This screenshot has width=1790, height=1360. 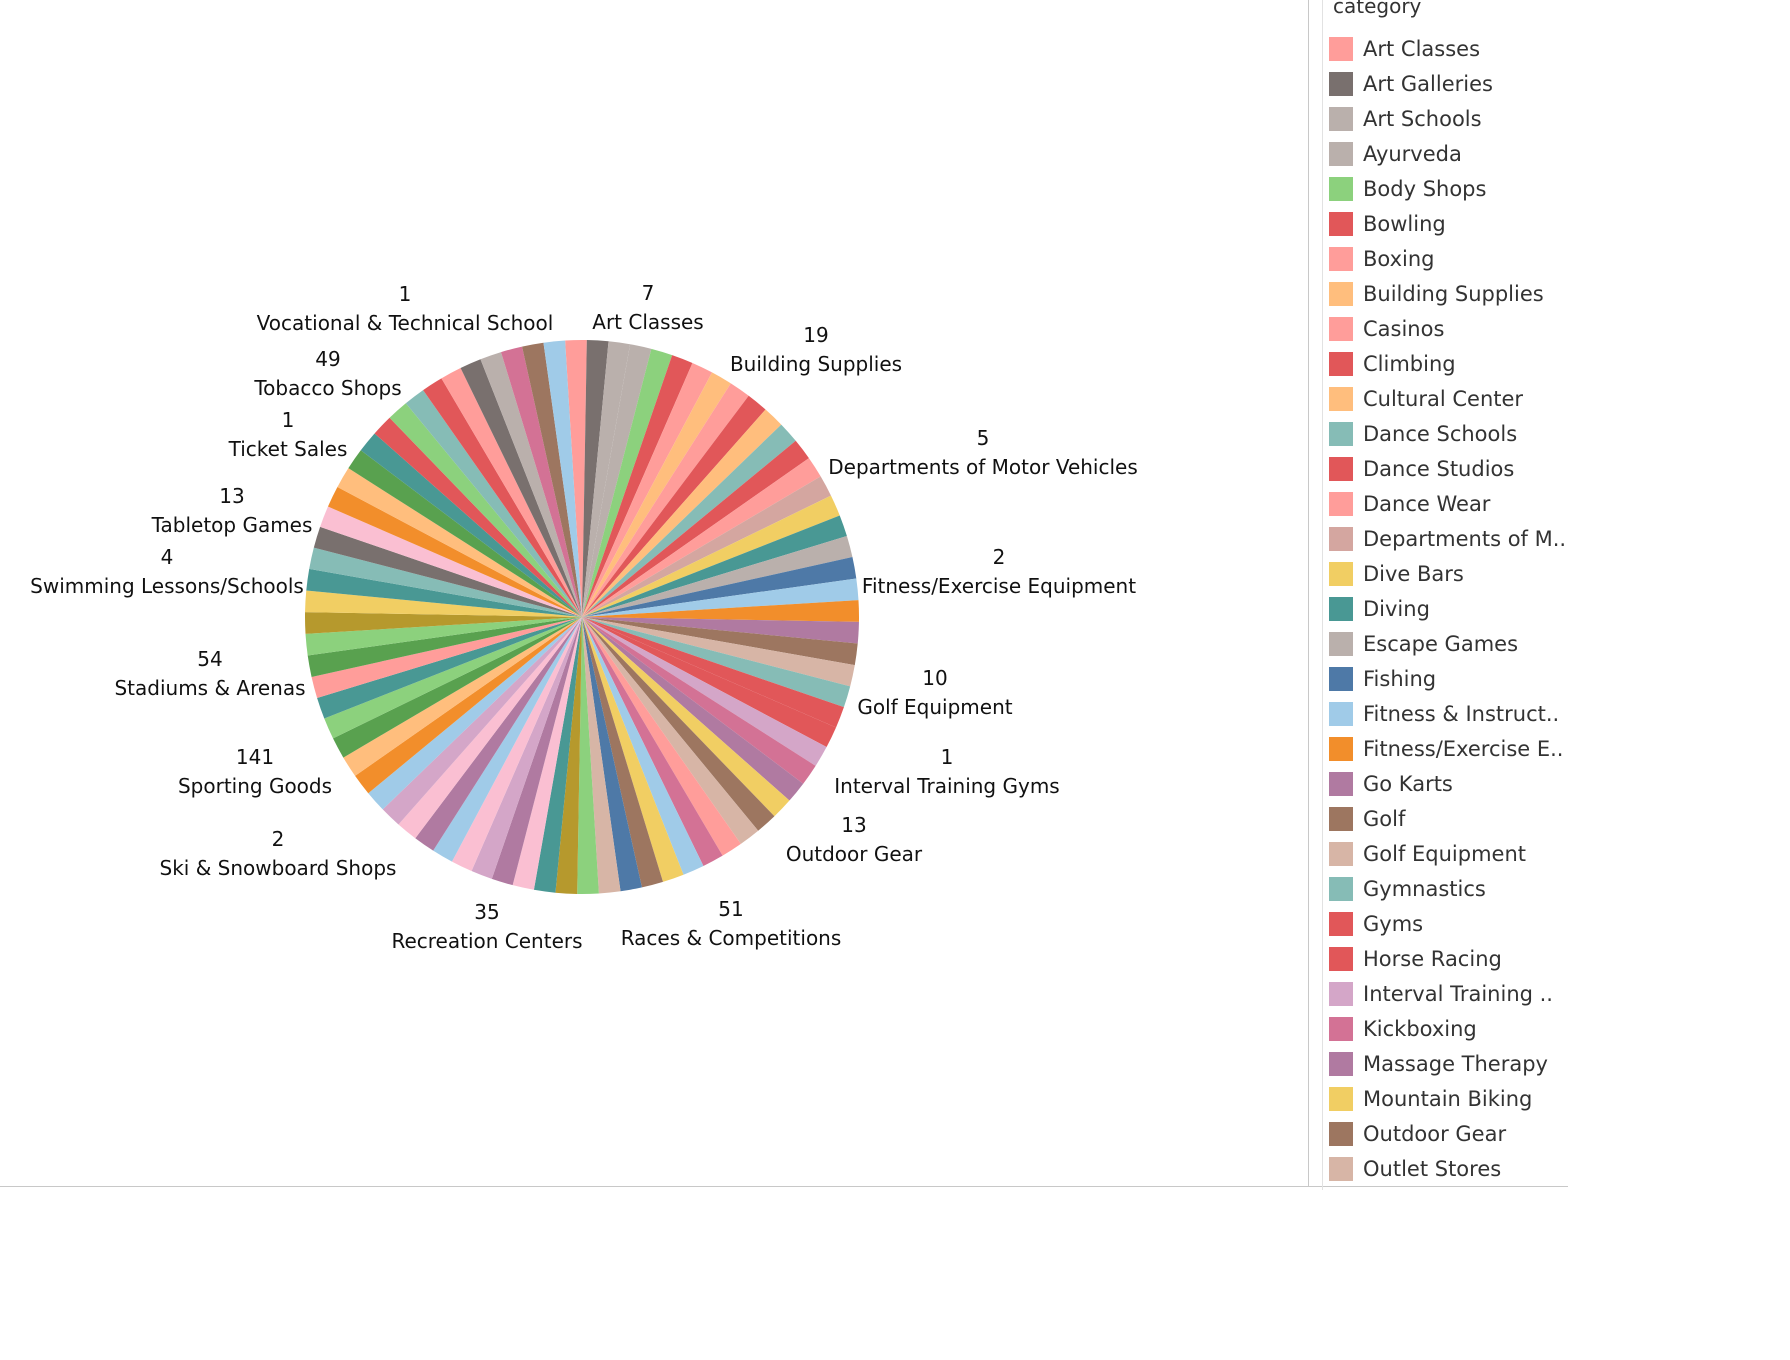 I want to click on legend-item: Dance Studios, so click(x=1449, y=469).